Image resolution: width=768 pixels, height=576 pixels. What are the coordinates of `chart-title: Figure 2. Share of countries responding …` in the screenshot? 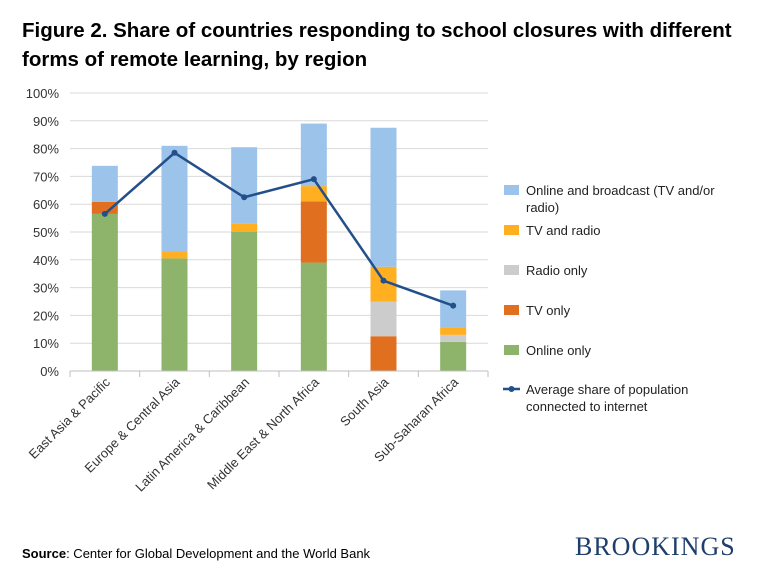 It's located at (377, 45).